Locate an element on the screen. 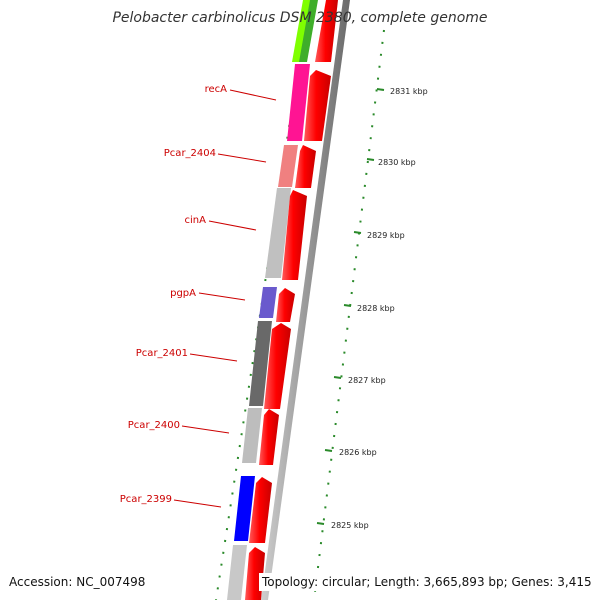 This screenshot has height=600, width=600. gene-label-Pcar_2400: Pcar_2400 is located at coordinates (154, 425).